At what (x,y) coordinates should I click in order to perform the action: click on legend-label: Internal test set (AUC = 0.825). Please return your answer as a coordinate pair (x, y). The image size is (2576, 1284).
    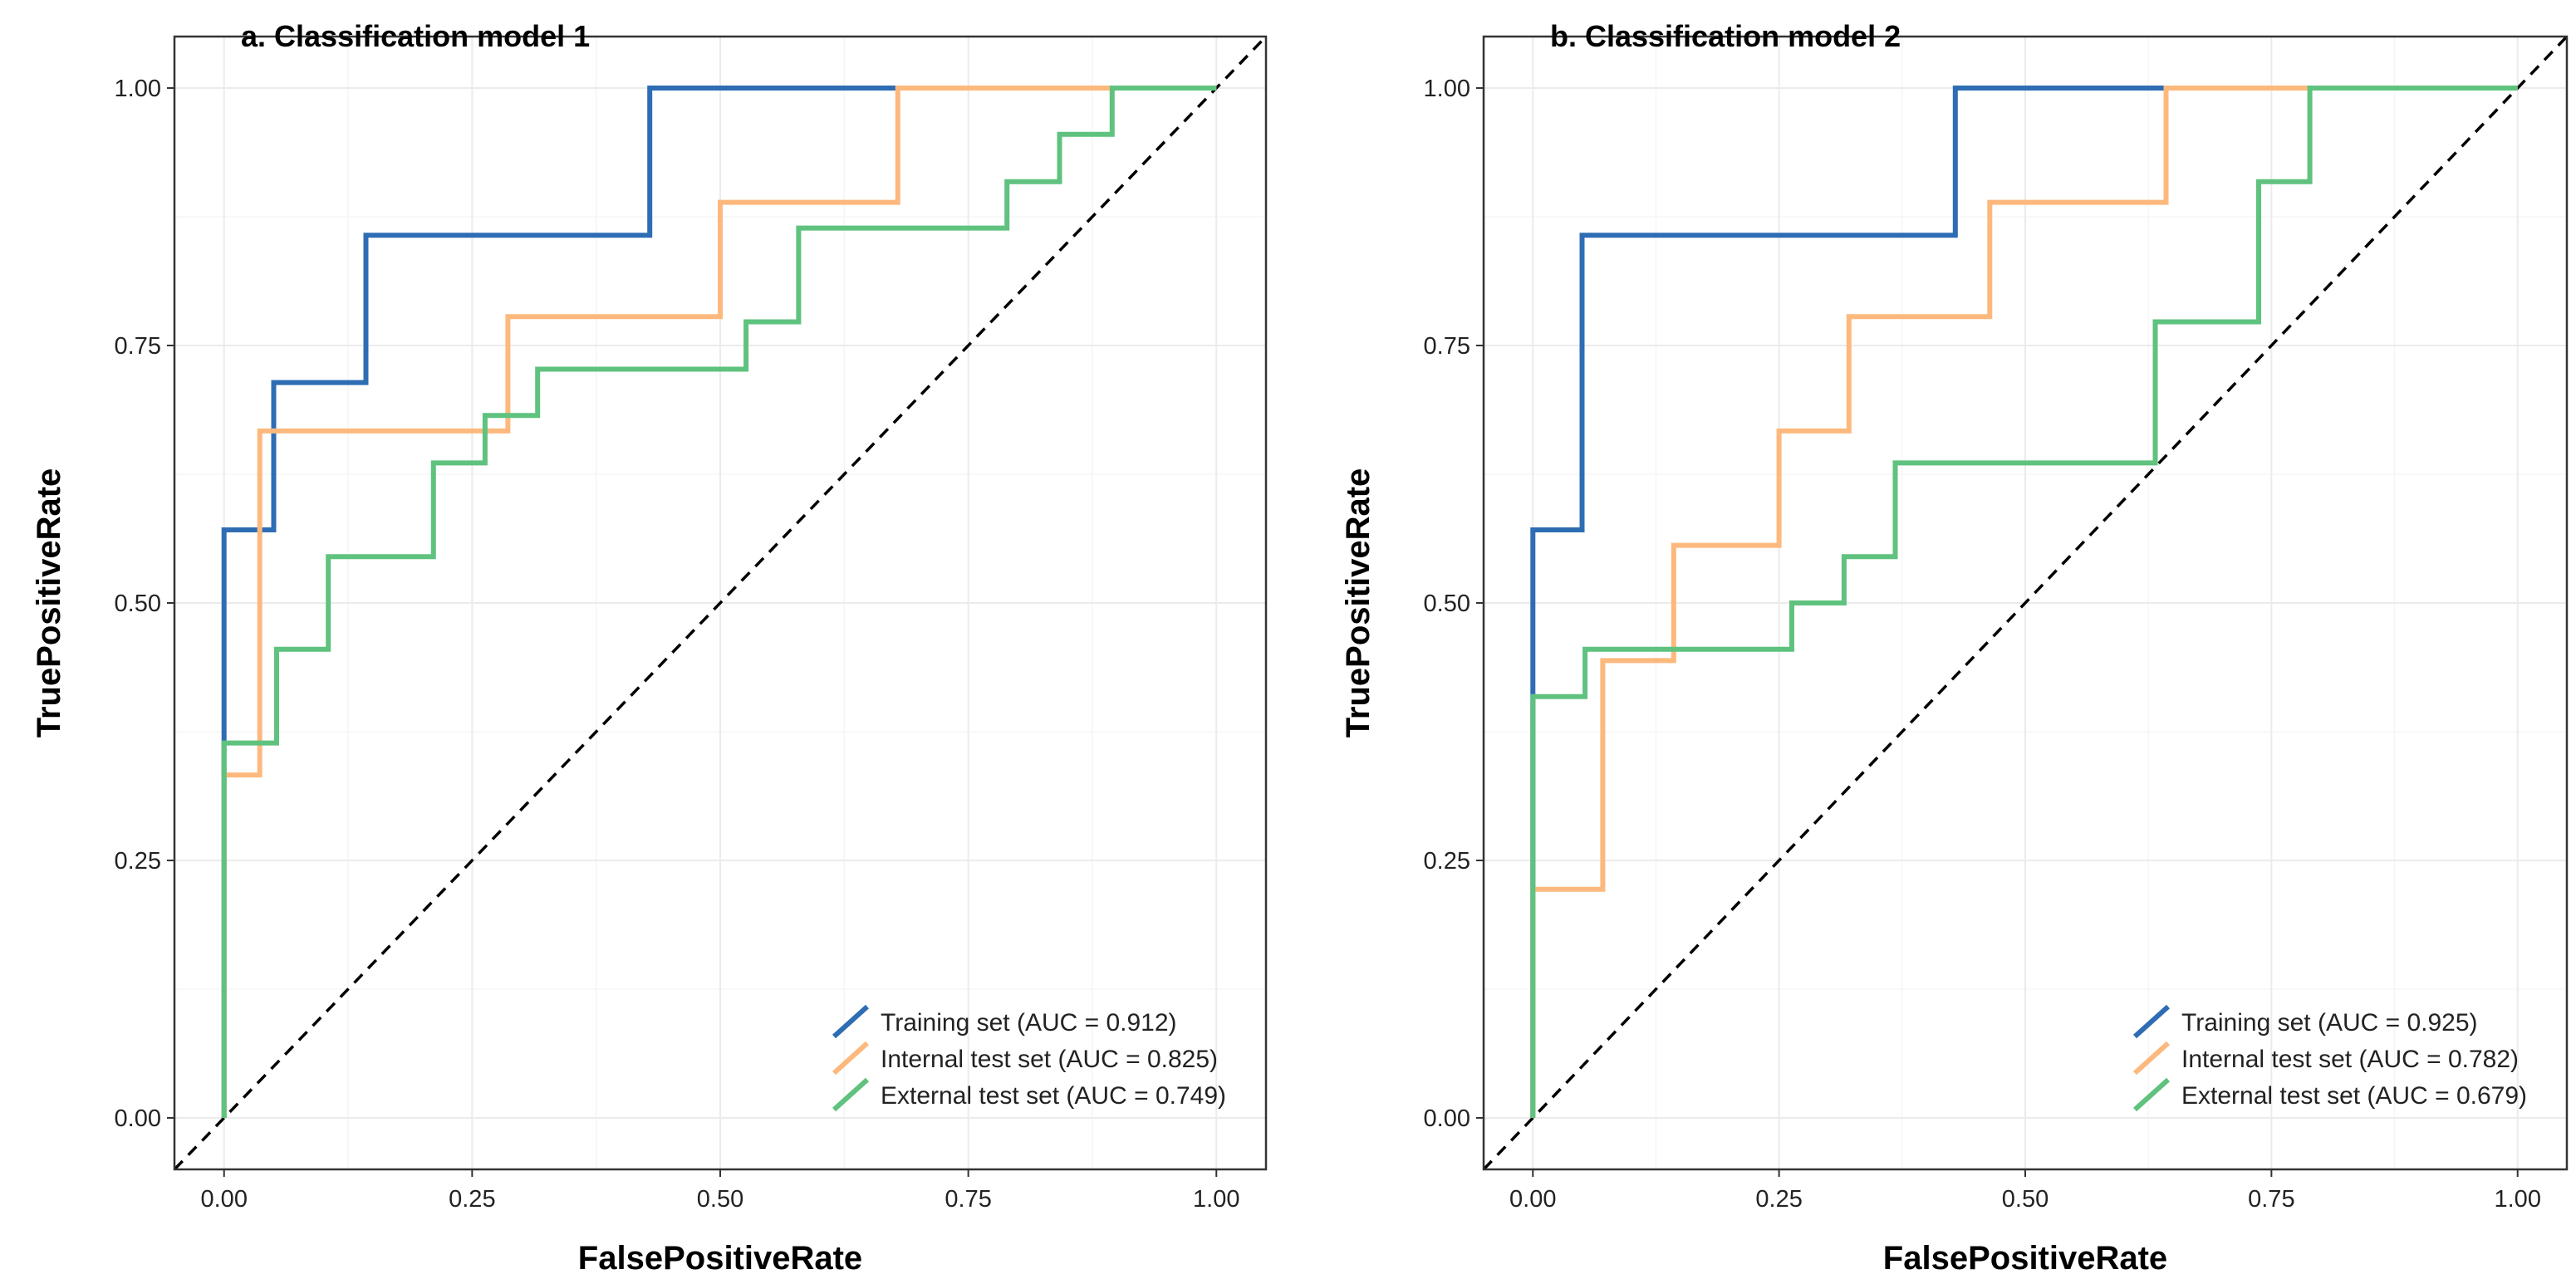
    Looking at the image, I should click on (1049, 1059).